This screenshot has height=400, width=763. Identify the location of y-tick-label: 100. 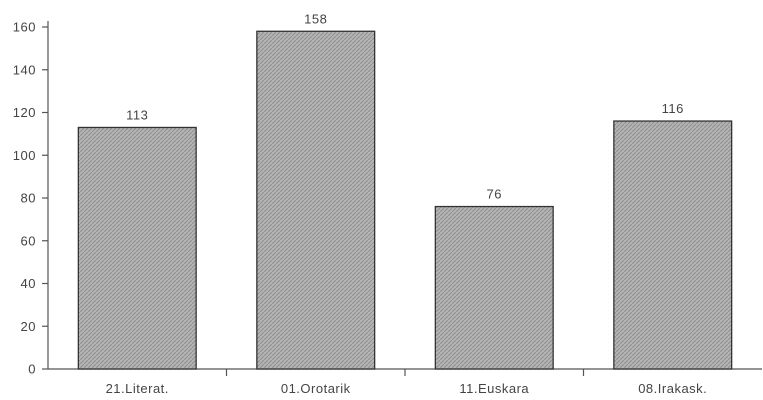
(24, 155).